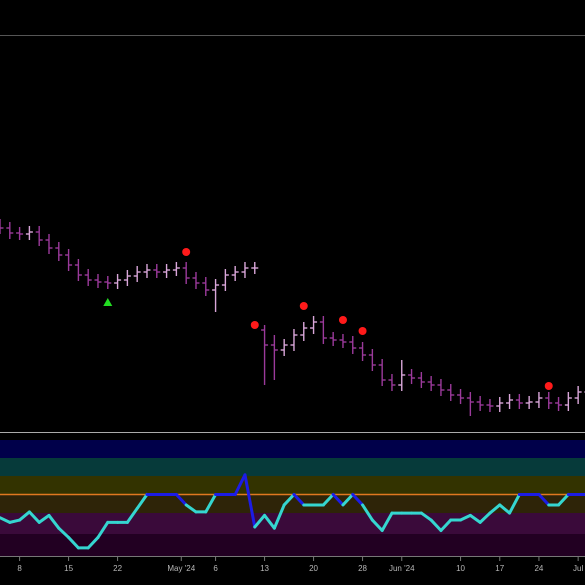 This screenshot has width=585, height=585. What do you see at coordinates (181, 568) in the screenshot?
I see `x-tick-label: May '24` at bounding box center [181, 568].